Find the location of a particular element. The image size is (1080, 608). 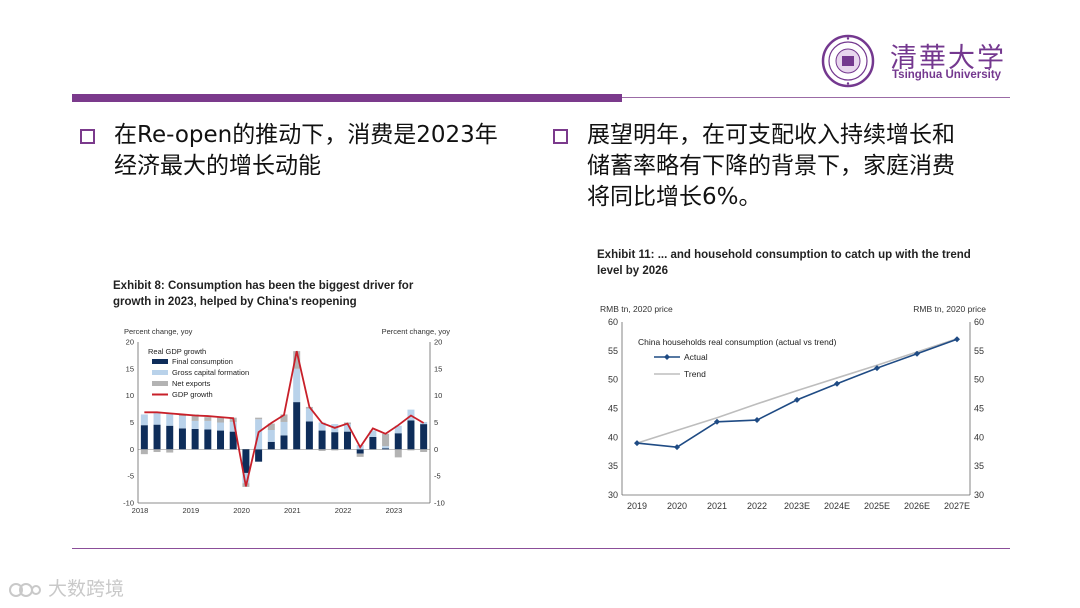

chart1-left-tick-label: 10 is located at coordinates (130, 395).